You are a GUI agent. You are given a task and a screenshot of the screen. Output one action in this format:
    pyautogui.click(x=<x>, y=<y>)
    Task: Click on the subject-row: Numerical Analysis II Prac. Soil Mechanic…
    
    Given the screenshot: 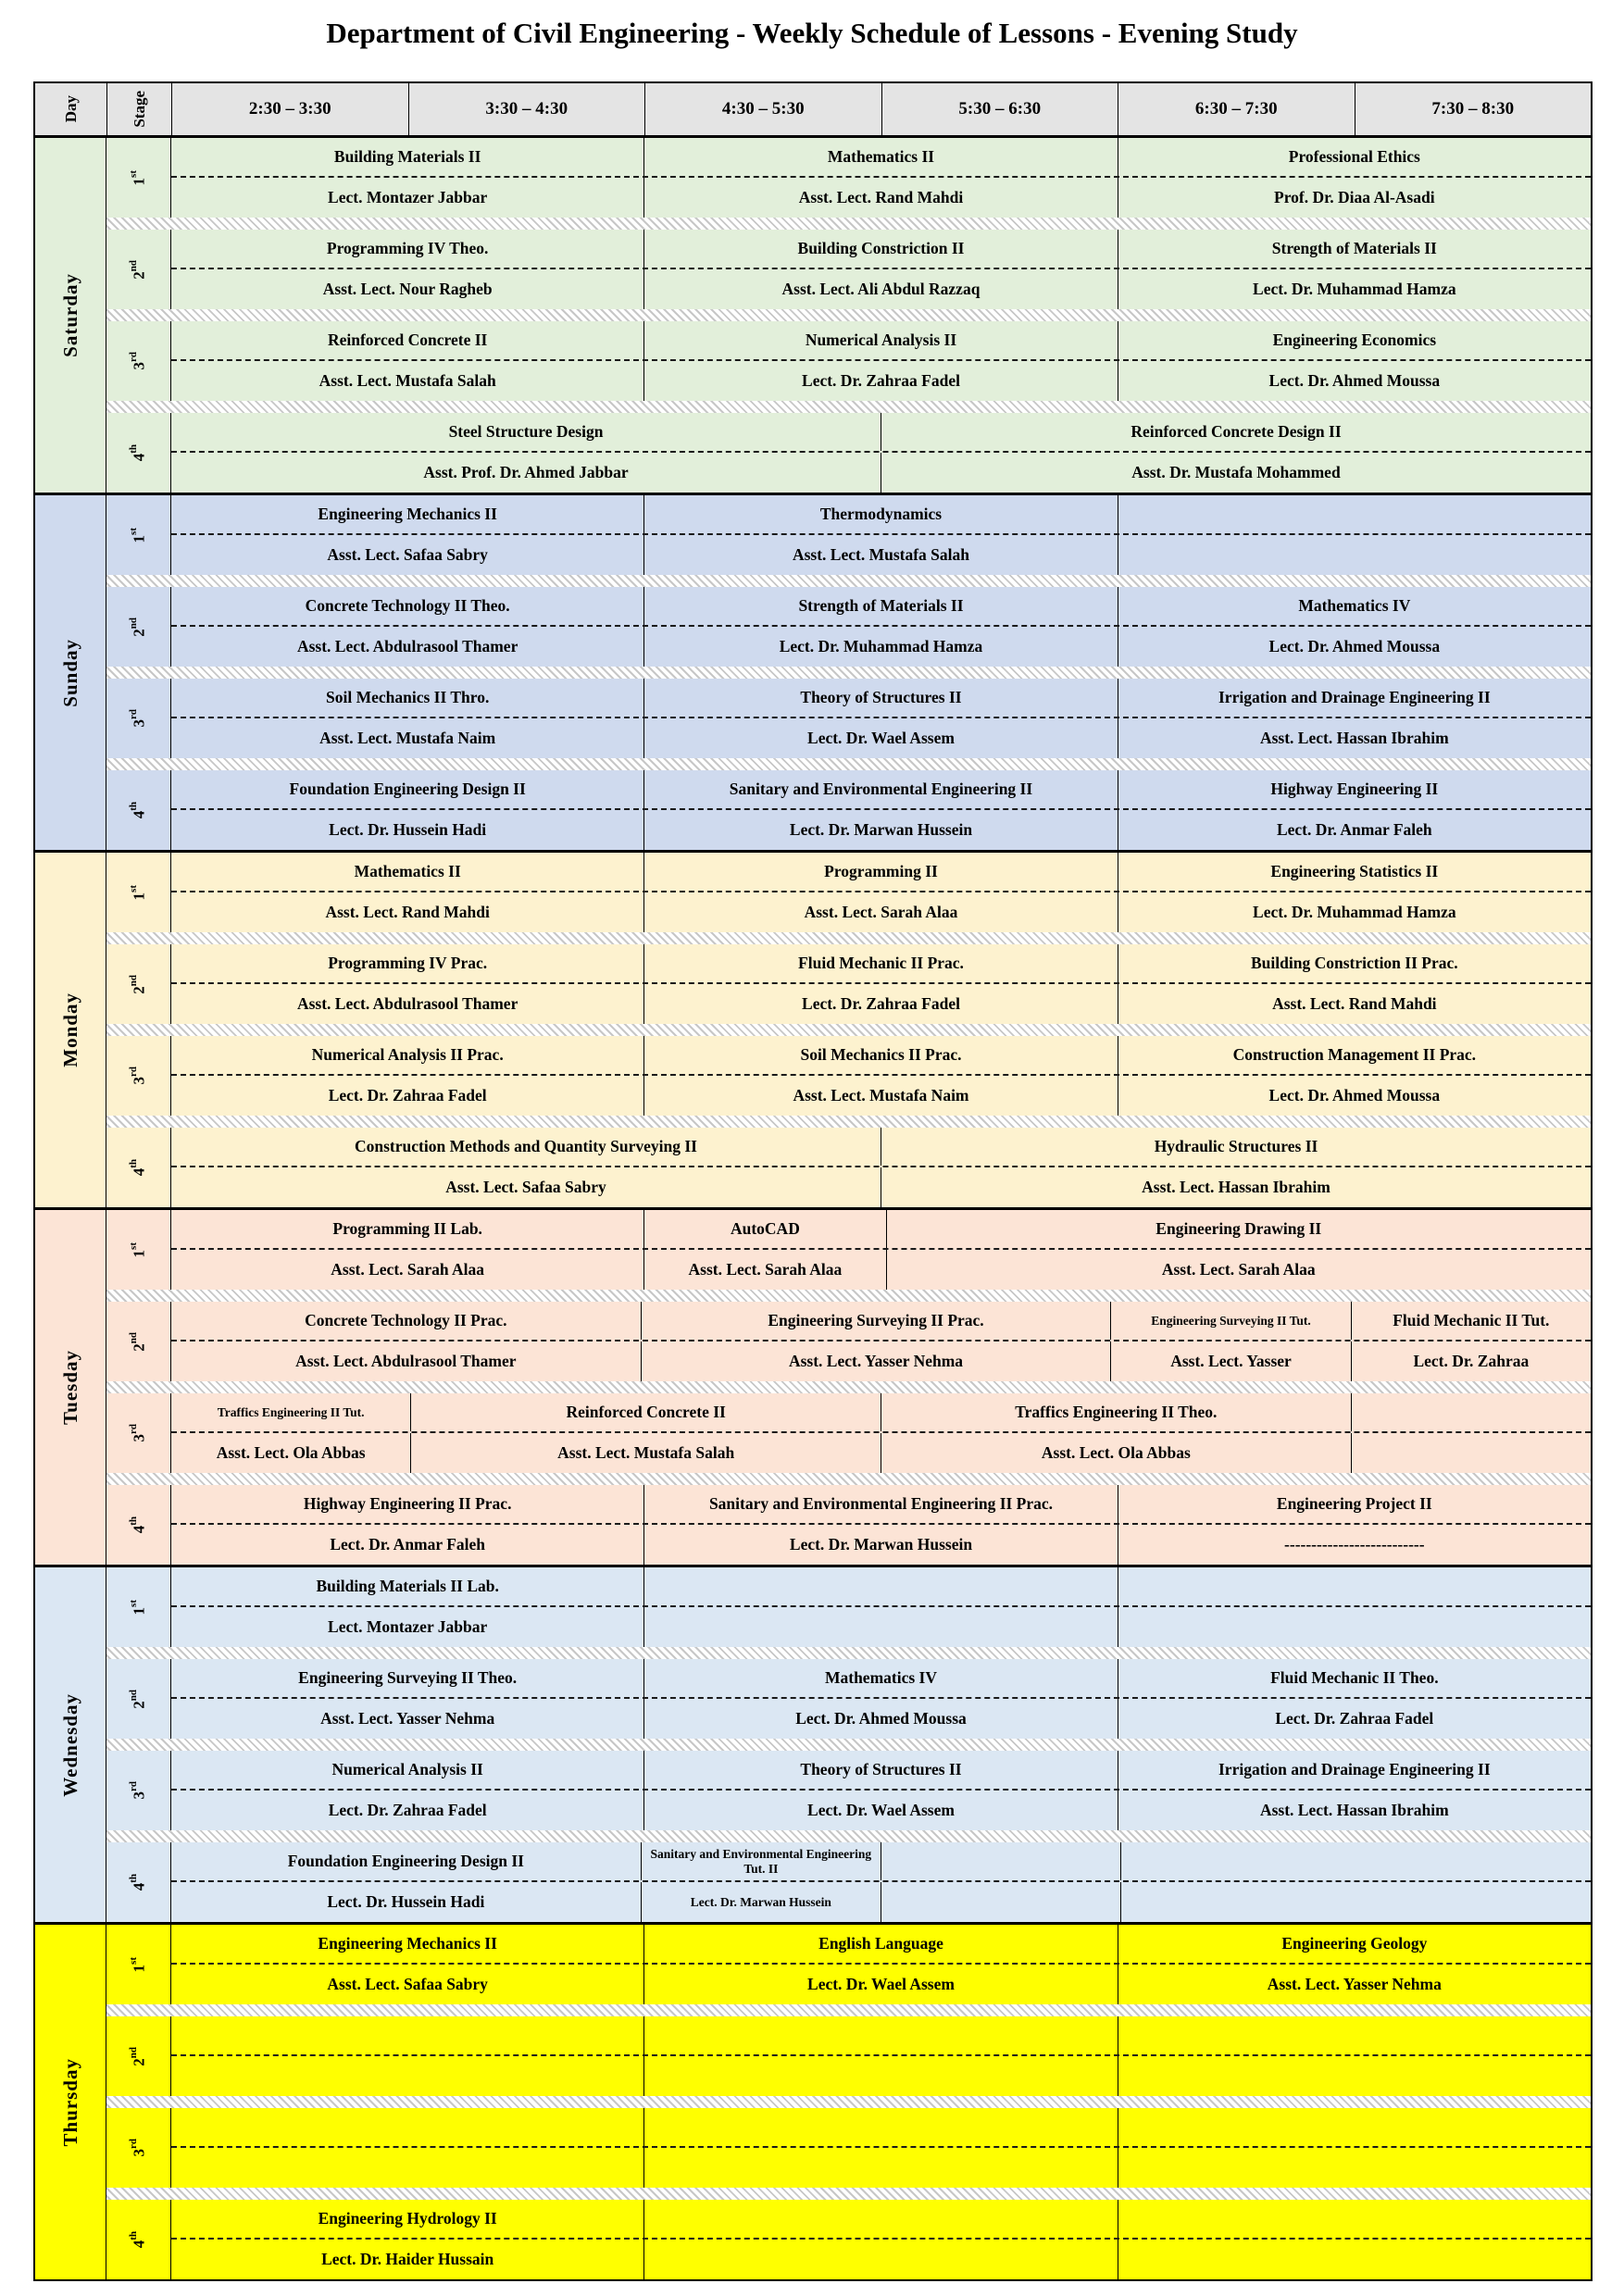 What is the action you would take?
    pyautogui.click(x=881, y=1056)
    